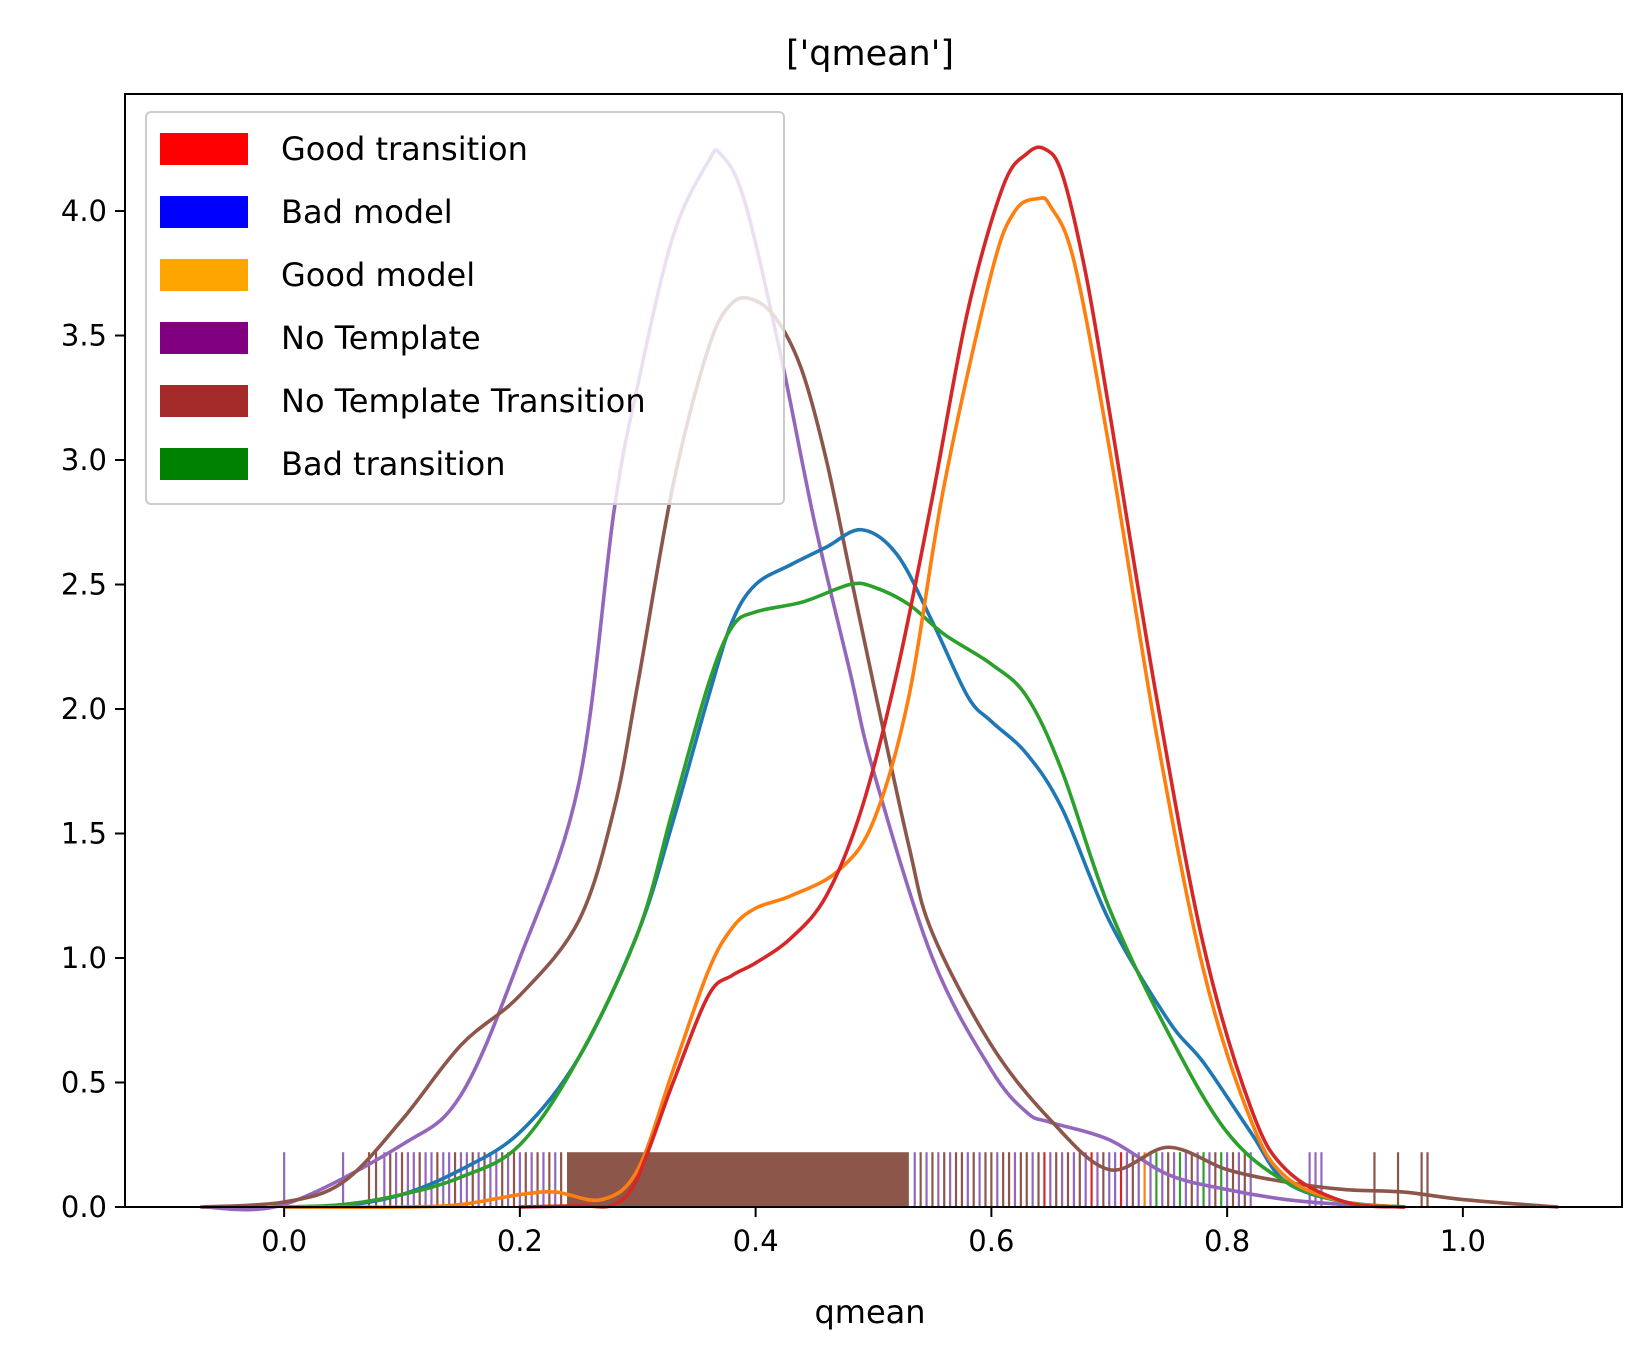 The image size is (1647, 1361). What do you see at coordinates (84, 958) in the screenshot?
I see `y-tick-label: 1.0` at bounding box center [84, 958].